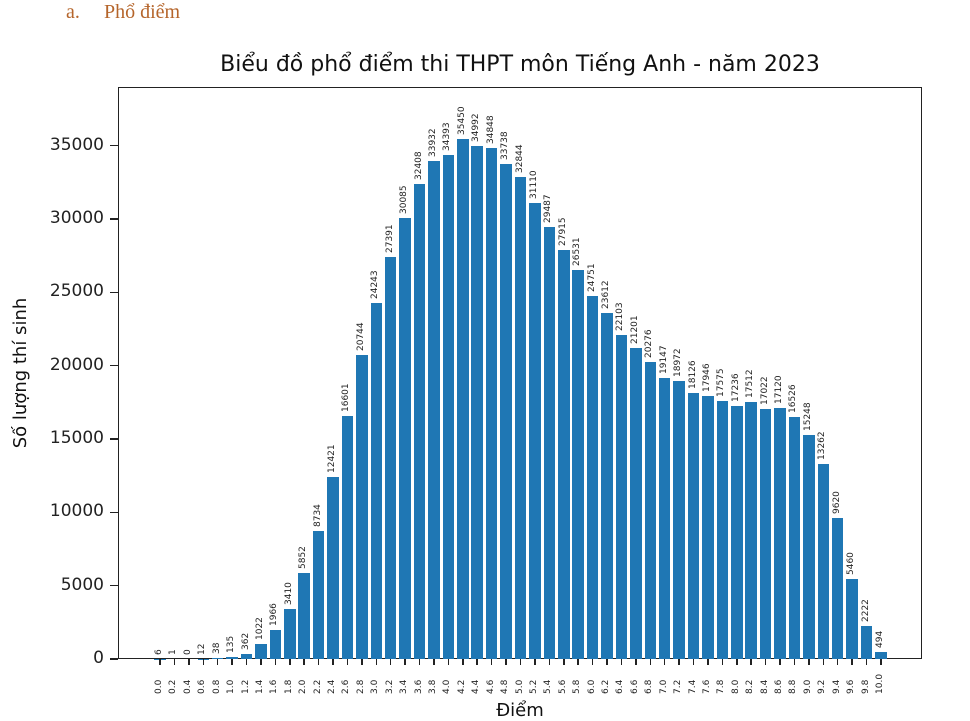  I want to click on bar-value-label: 1, so click(173, 652).